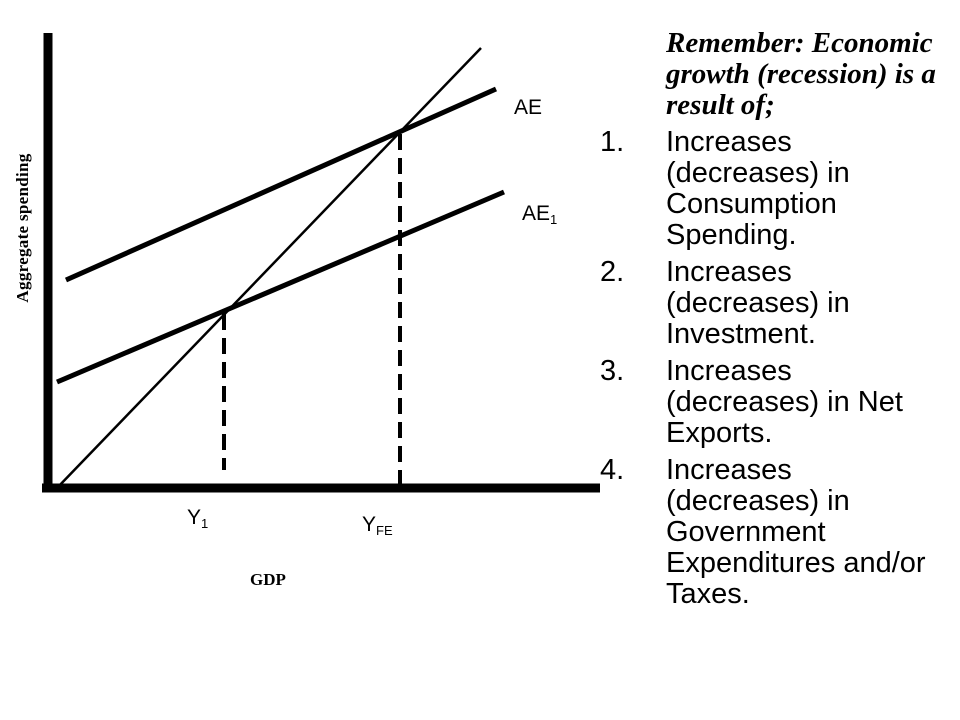  Describe the element at coordinates (194, 517) in the screenshot. I see `y1-label-text: Y` at that location.